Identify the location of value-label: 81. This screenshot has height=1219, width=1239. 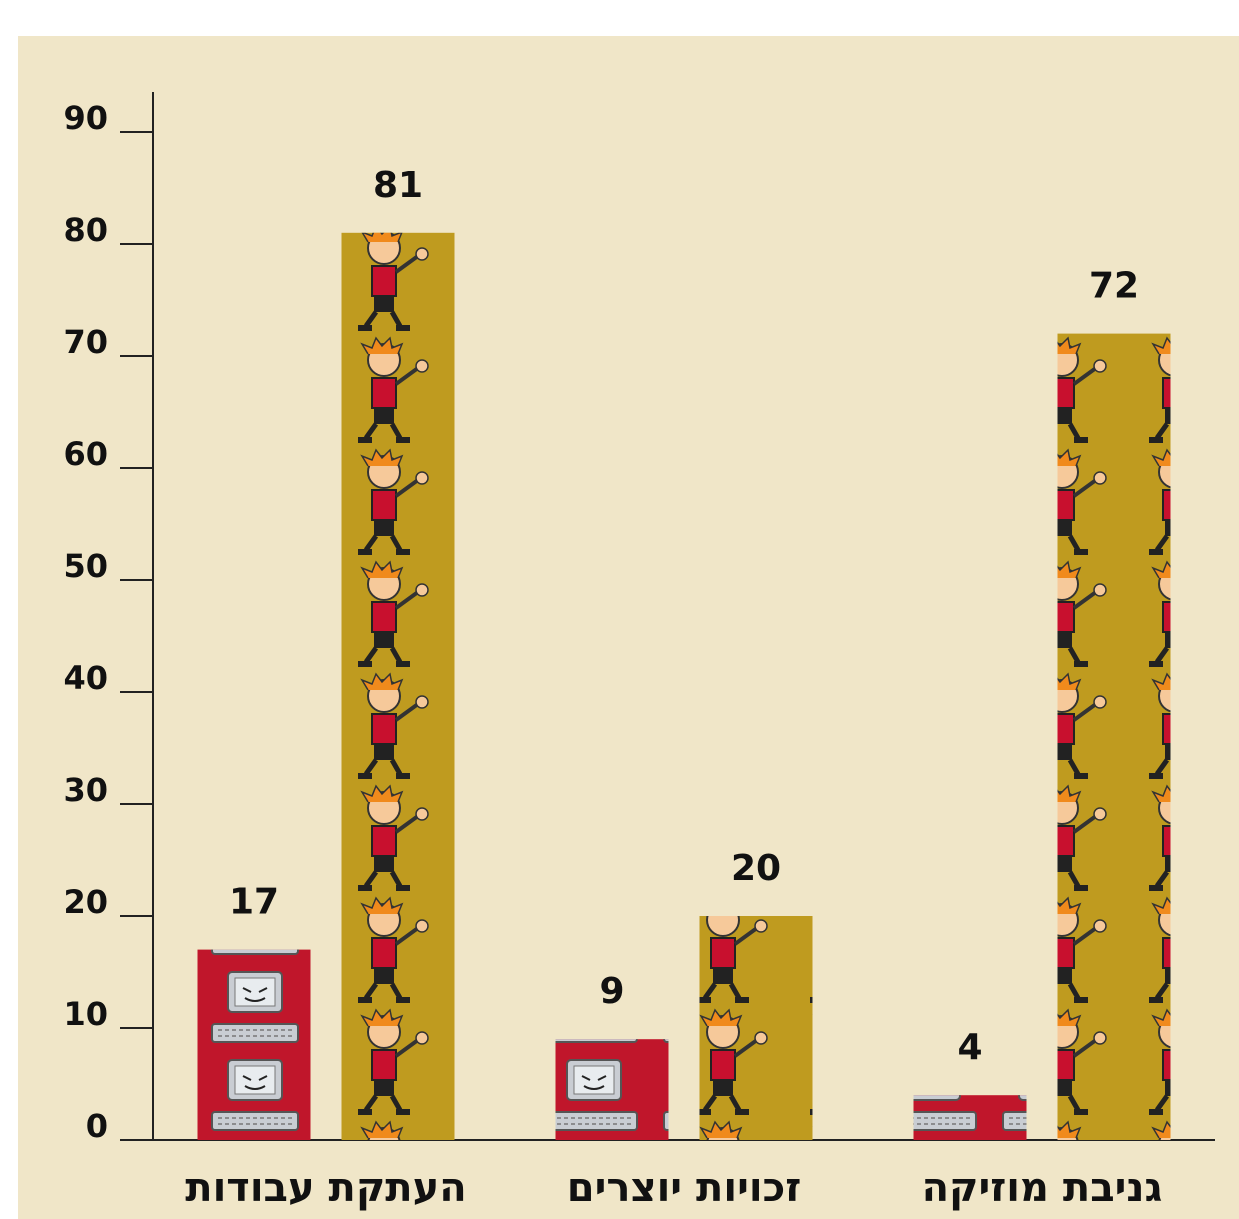
(398, 185).